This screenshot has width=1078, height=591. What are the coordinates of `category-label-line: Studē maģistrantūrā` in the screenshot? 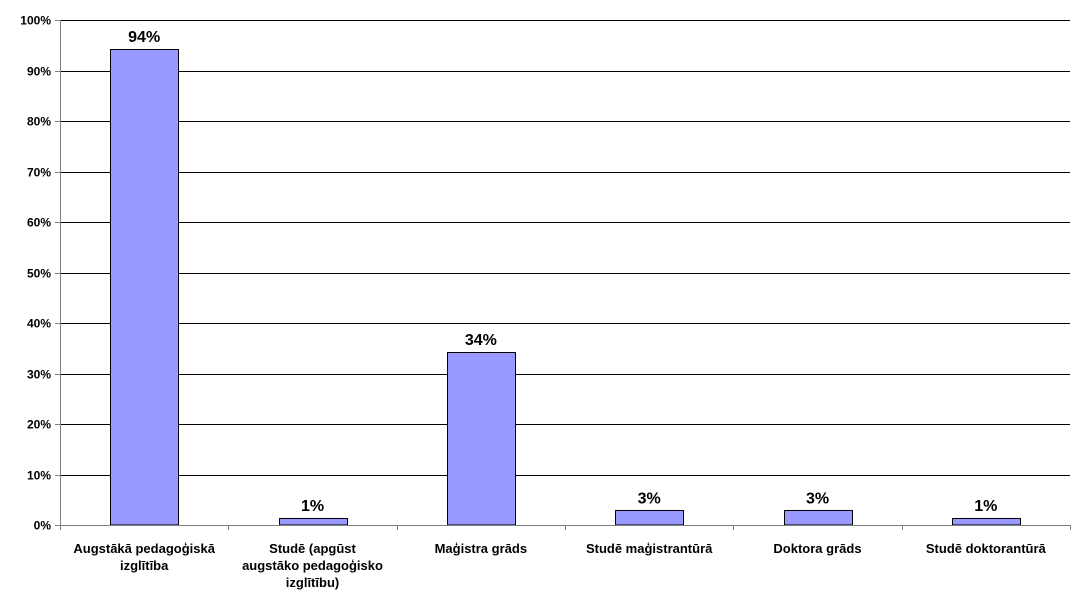 It's located at (649, 548).